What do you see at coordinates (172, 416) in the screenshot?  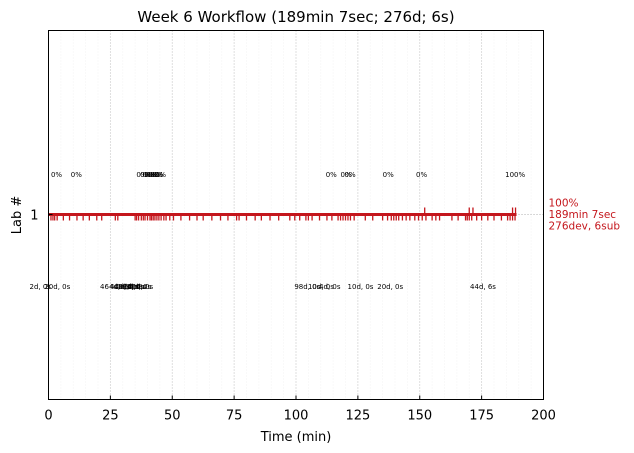 I see `x-tick-label: 50` at bounding box center [172, 416].